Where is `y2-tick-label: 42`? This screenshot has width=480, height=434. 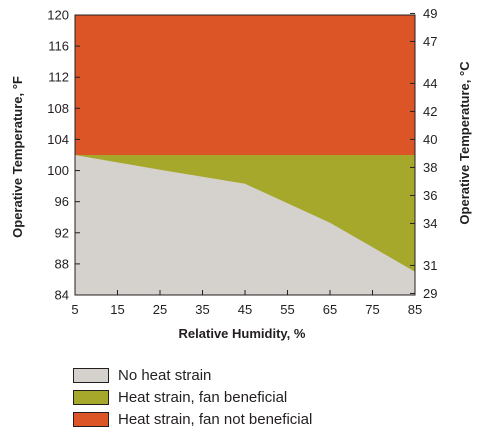
y2-tick-label: 42 is located at coordinates (430, 111).